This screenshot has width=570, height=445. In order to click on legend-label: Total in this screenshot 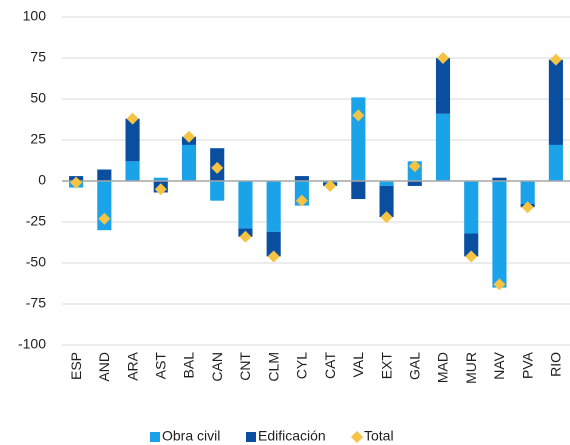, I will do `click(379, 436)`.